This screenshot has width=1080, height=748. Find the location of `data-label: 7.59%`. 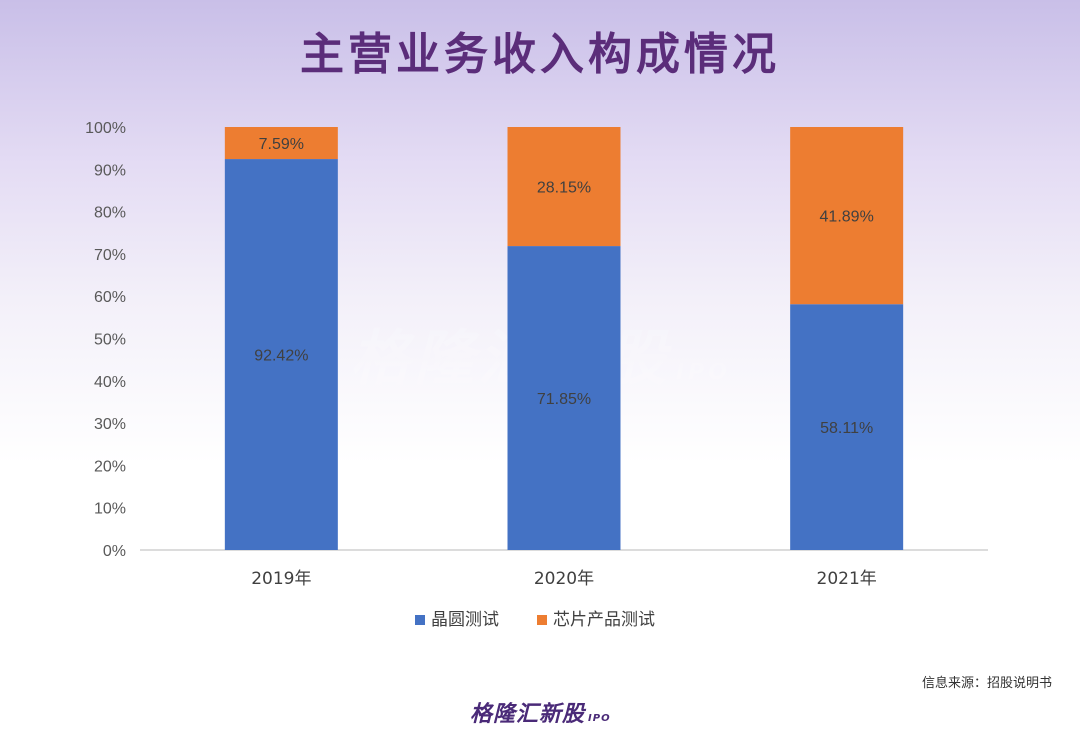

data-label: 7.59% is located at coordinates (281, 144).